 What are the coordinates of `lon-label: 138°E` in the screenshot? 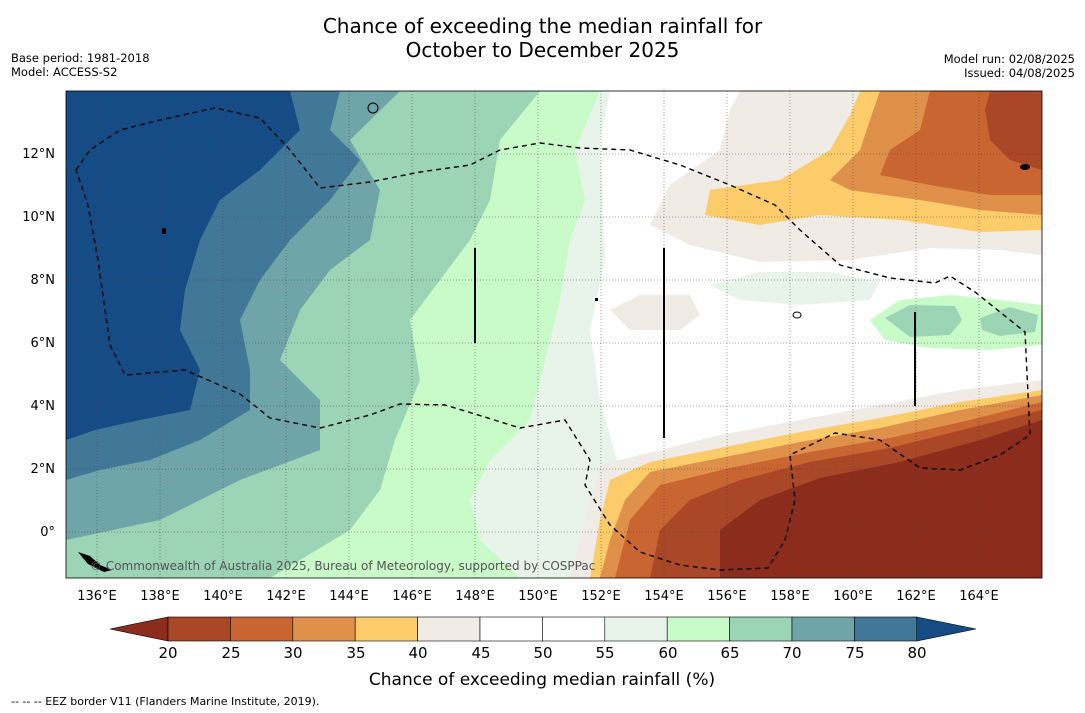 It's located at (160, 596).